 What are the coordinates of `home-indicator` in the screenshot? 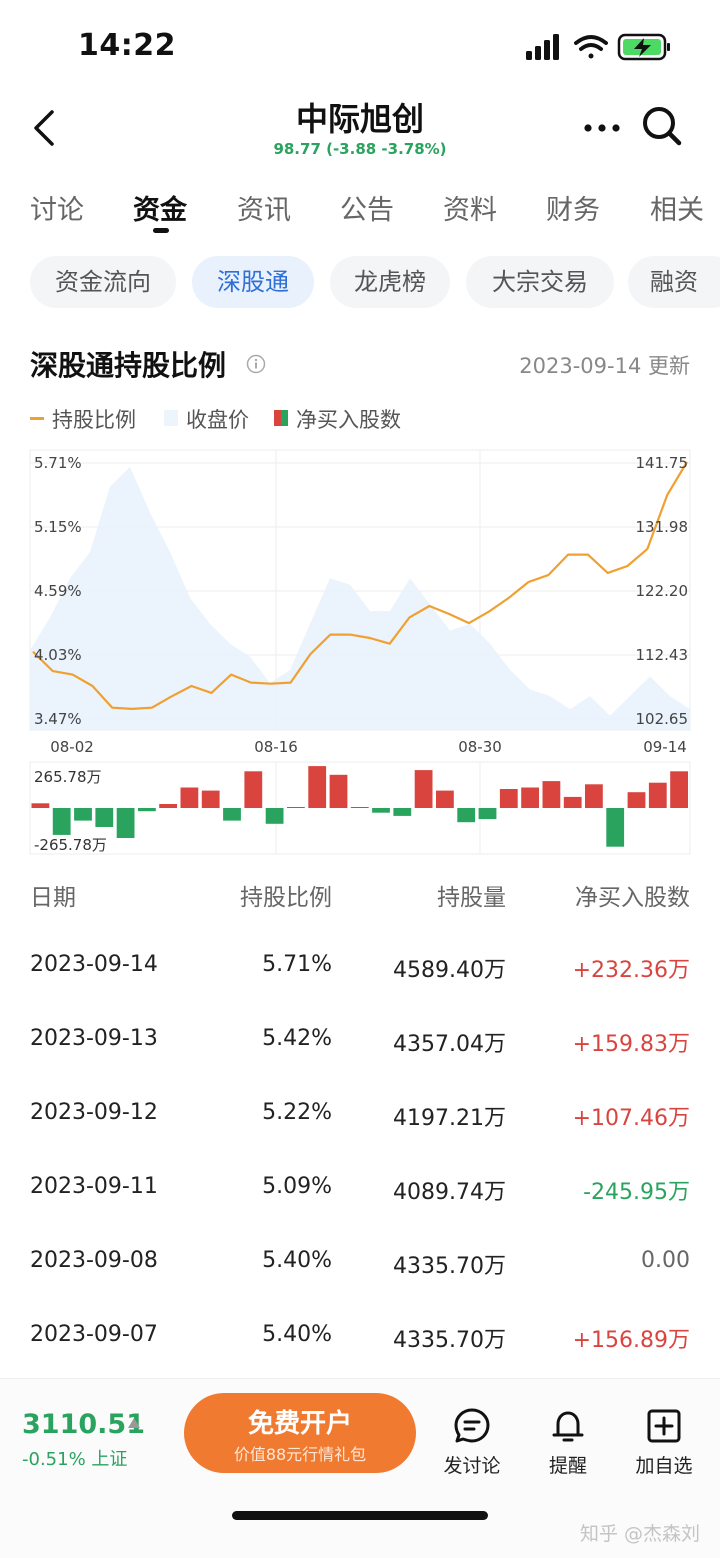 It's located at (360, 1515).